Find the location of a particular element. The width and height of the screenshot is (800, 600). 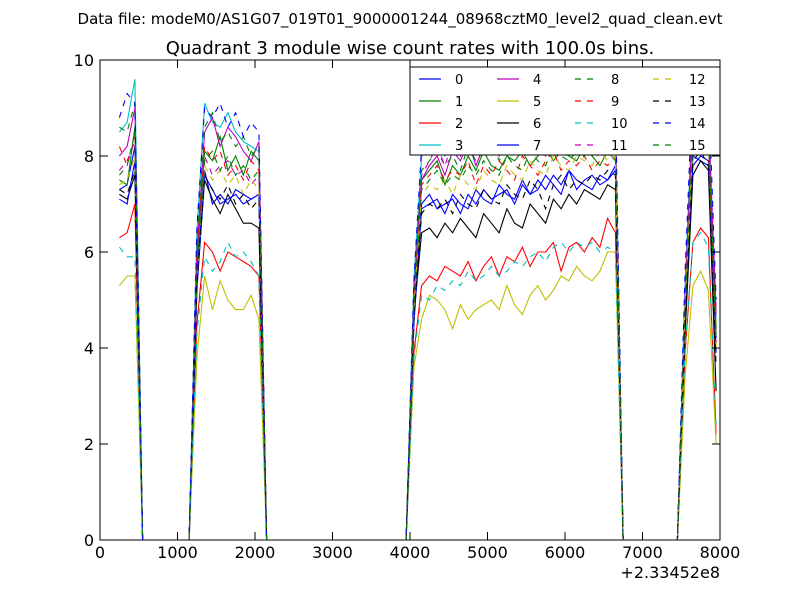

x-tick-label: 3000 is located at coordinates (332, 552).